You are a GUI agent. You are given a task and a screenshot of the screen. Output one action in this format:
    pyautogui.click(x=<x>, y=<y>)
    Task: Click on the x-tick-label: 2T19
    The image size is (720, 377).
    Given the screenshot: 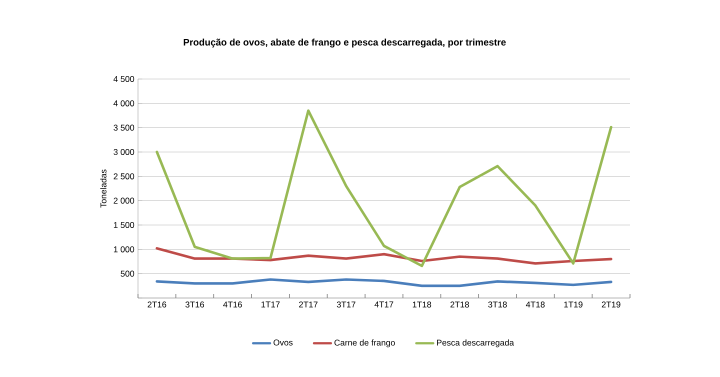 What is the action you would take?
    pyautogui.click(x=611, y=305)
    